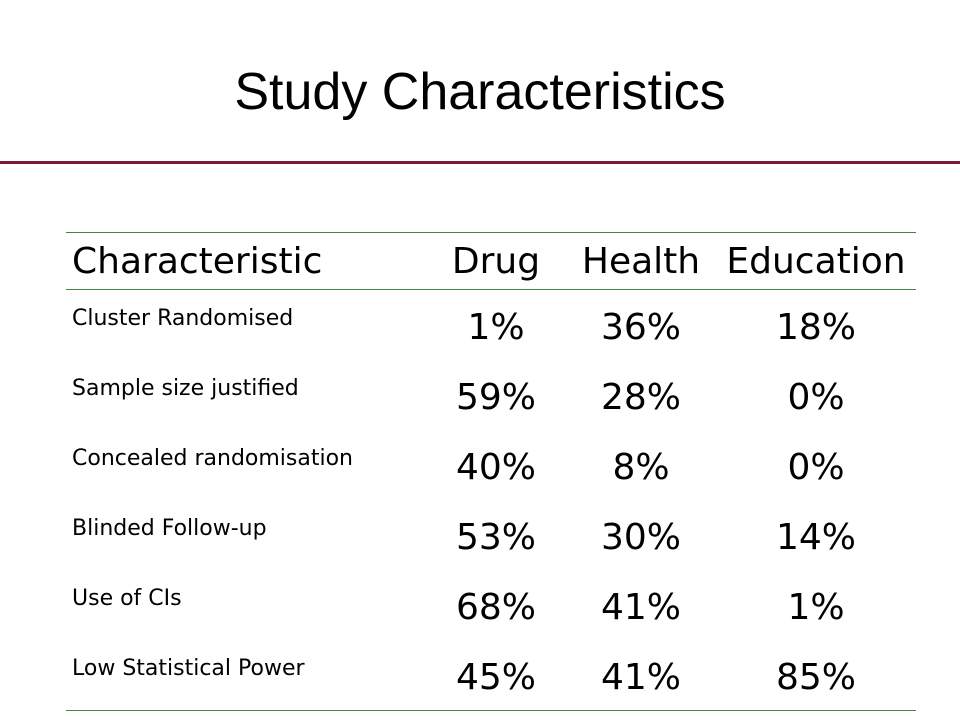 The width and height of the screenshot is (960, 720). What do you see at coordinates (496, 261) in the screenshot?
I see `header-drug: Drug` at bounding box center [496, 261].